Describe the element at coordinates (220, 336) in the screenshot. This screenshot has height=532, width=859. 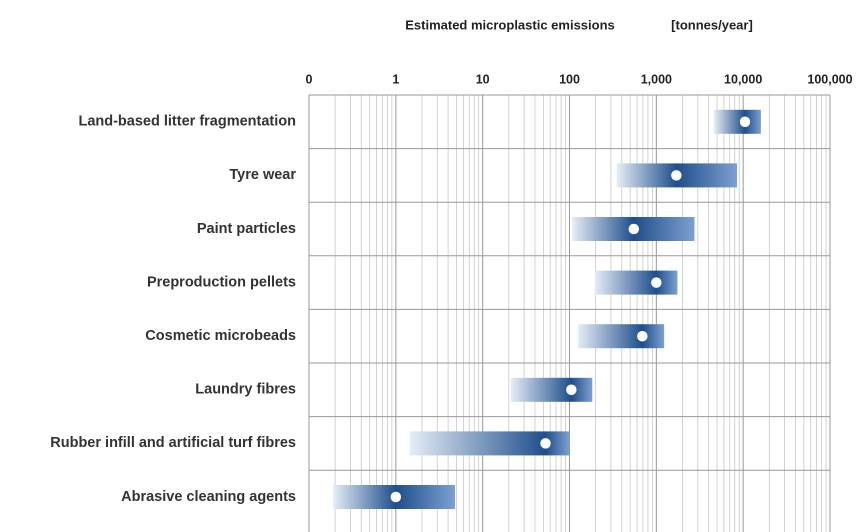
I see `row-label: Cosmetic microbeads` at that location.